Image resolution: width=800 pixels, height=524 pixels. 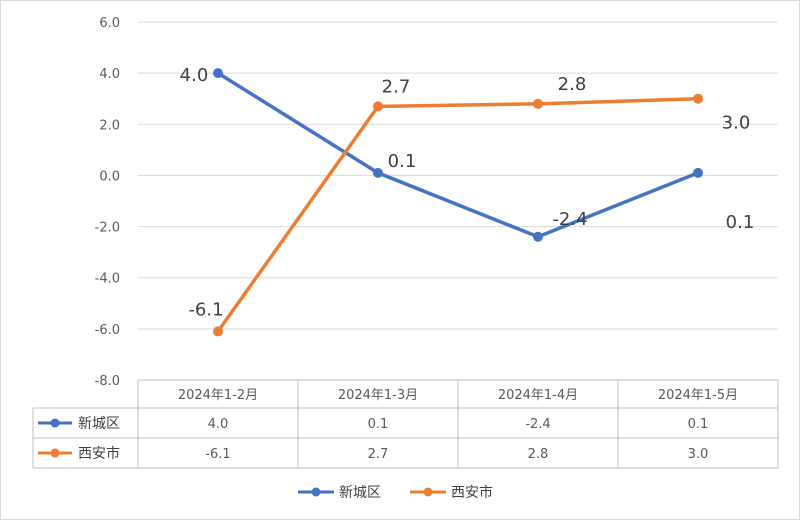 What do you see at coordinates (99, 453) in the screenshot?
I see `table-series-name: 西安市` at bounding box center [99, 453].